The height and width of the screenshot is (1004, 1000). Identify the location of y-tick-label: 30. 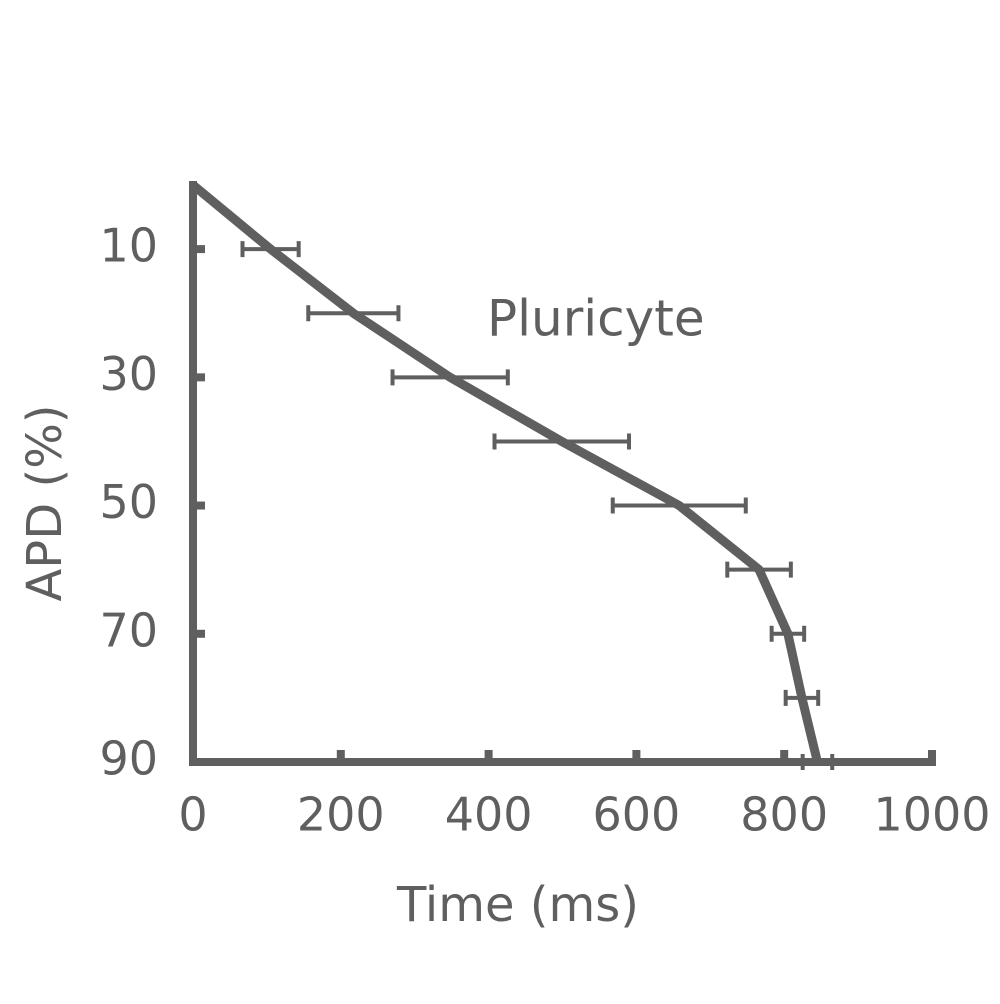
(128, 374).